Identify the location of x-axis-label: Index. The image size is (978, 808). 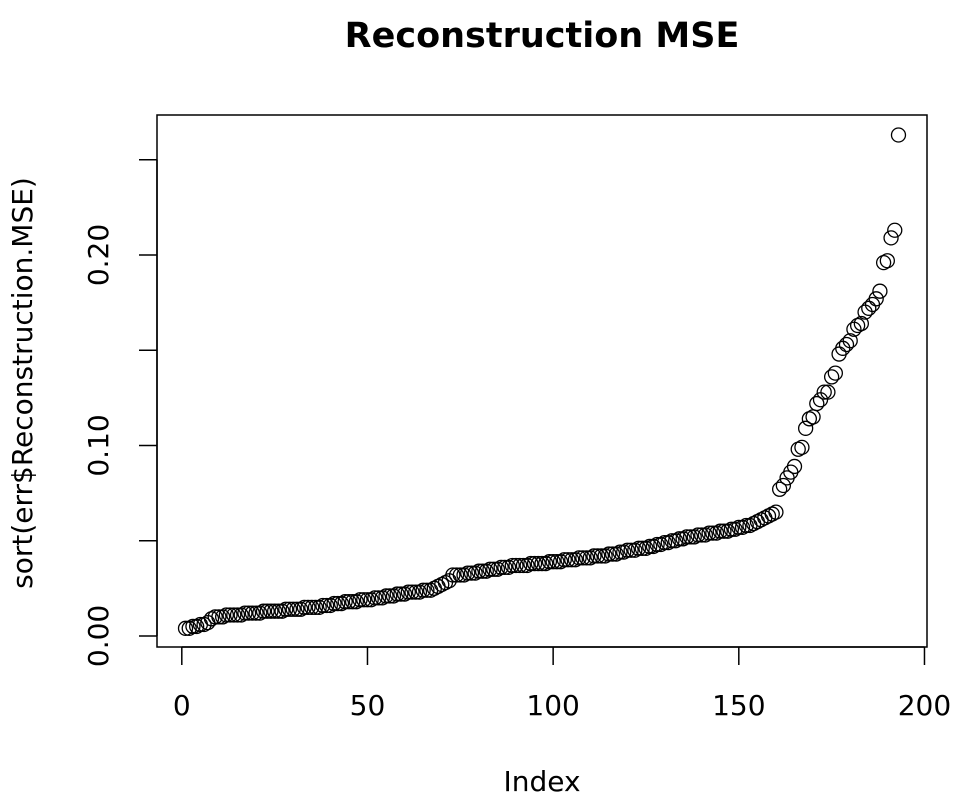
(541, 781).